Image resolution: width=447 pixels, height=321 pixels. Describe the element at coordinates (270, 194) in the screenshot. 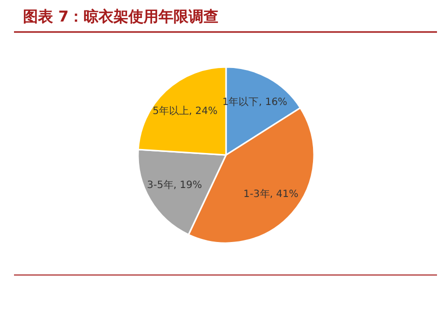

I see `slice-label: 1-3年, 41%` at that location.